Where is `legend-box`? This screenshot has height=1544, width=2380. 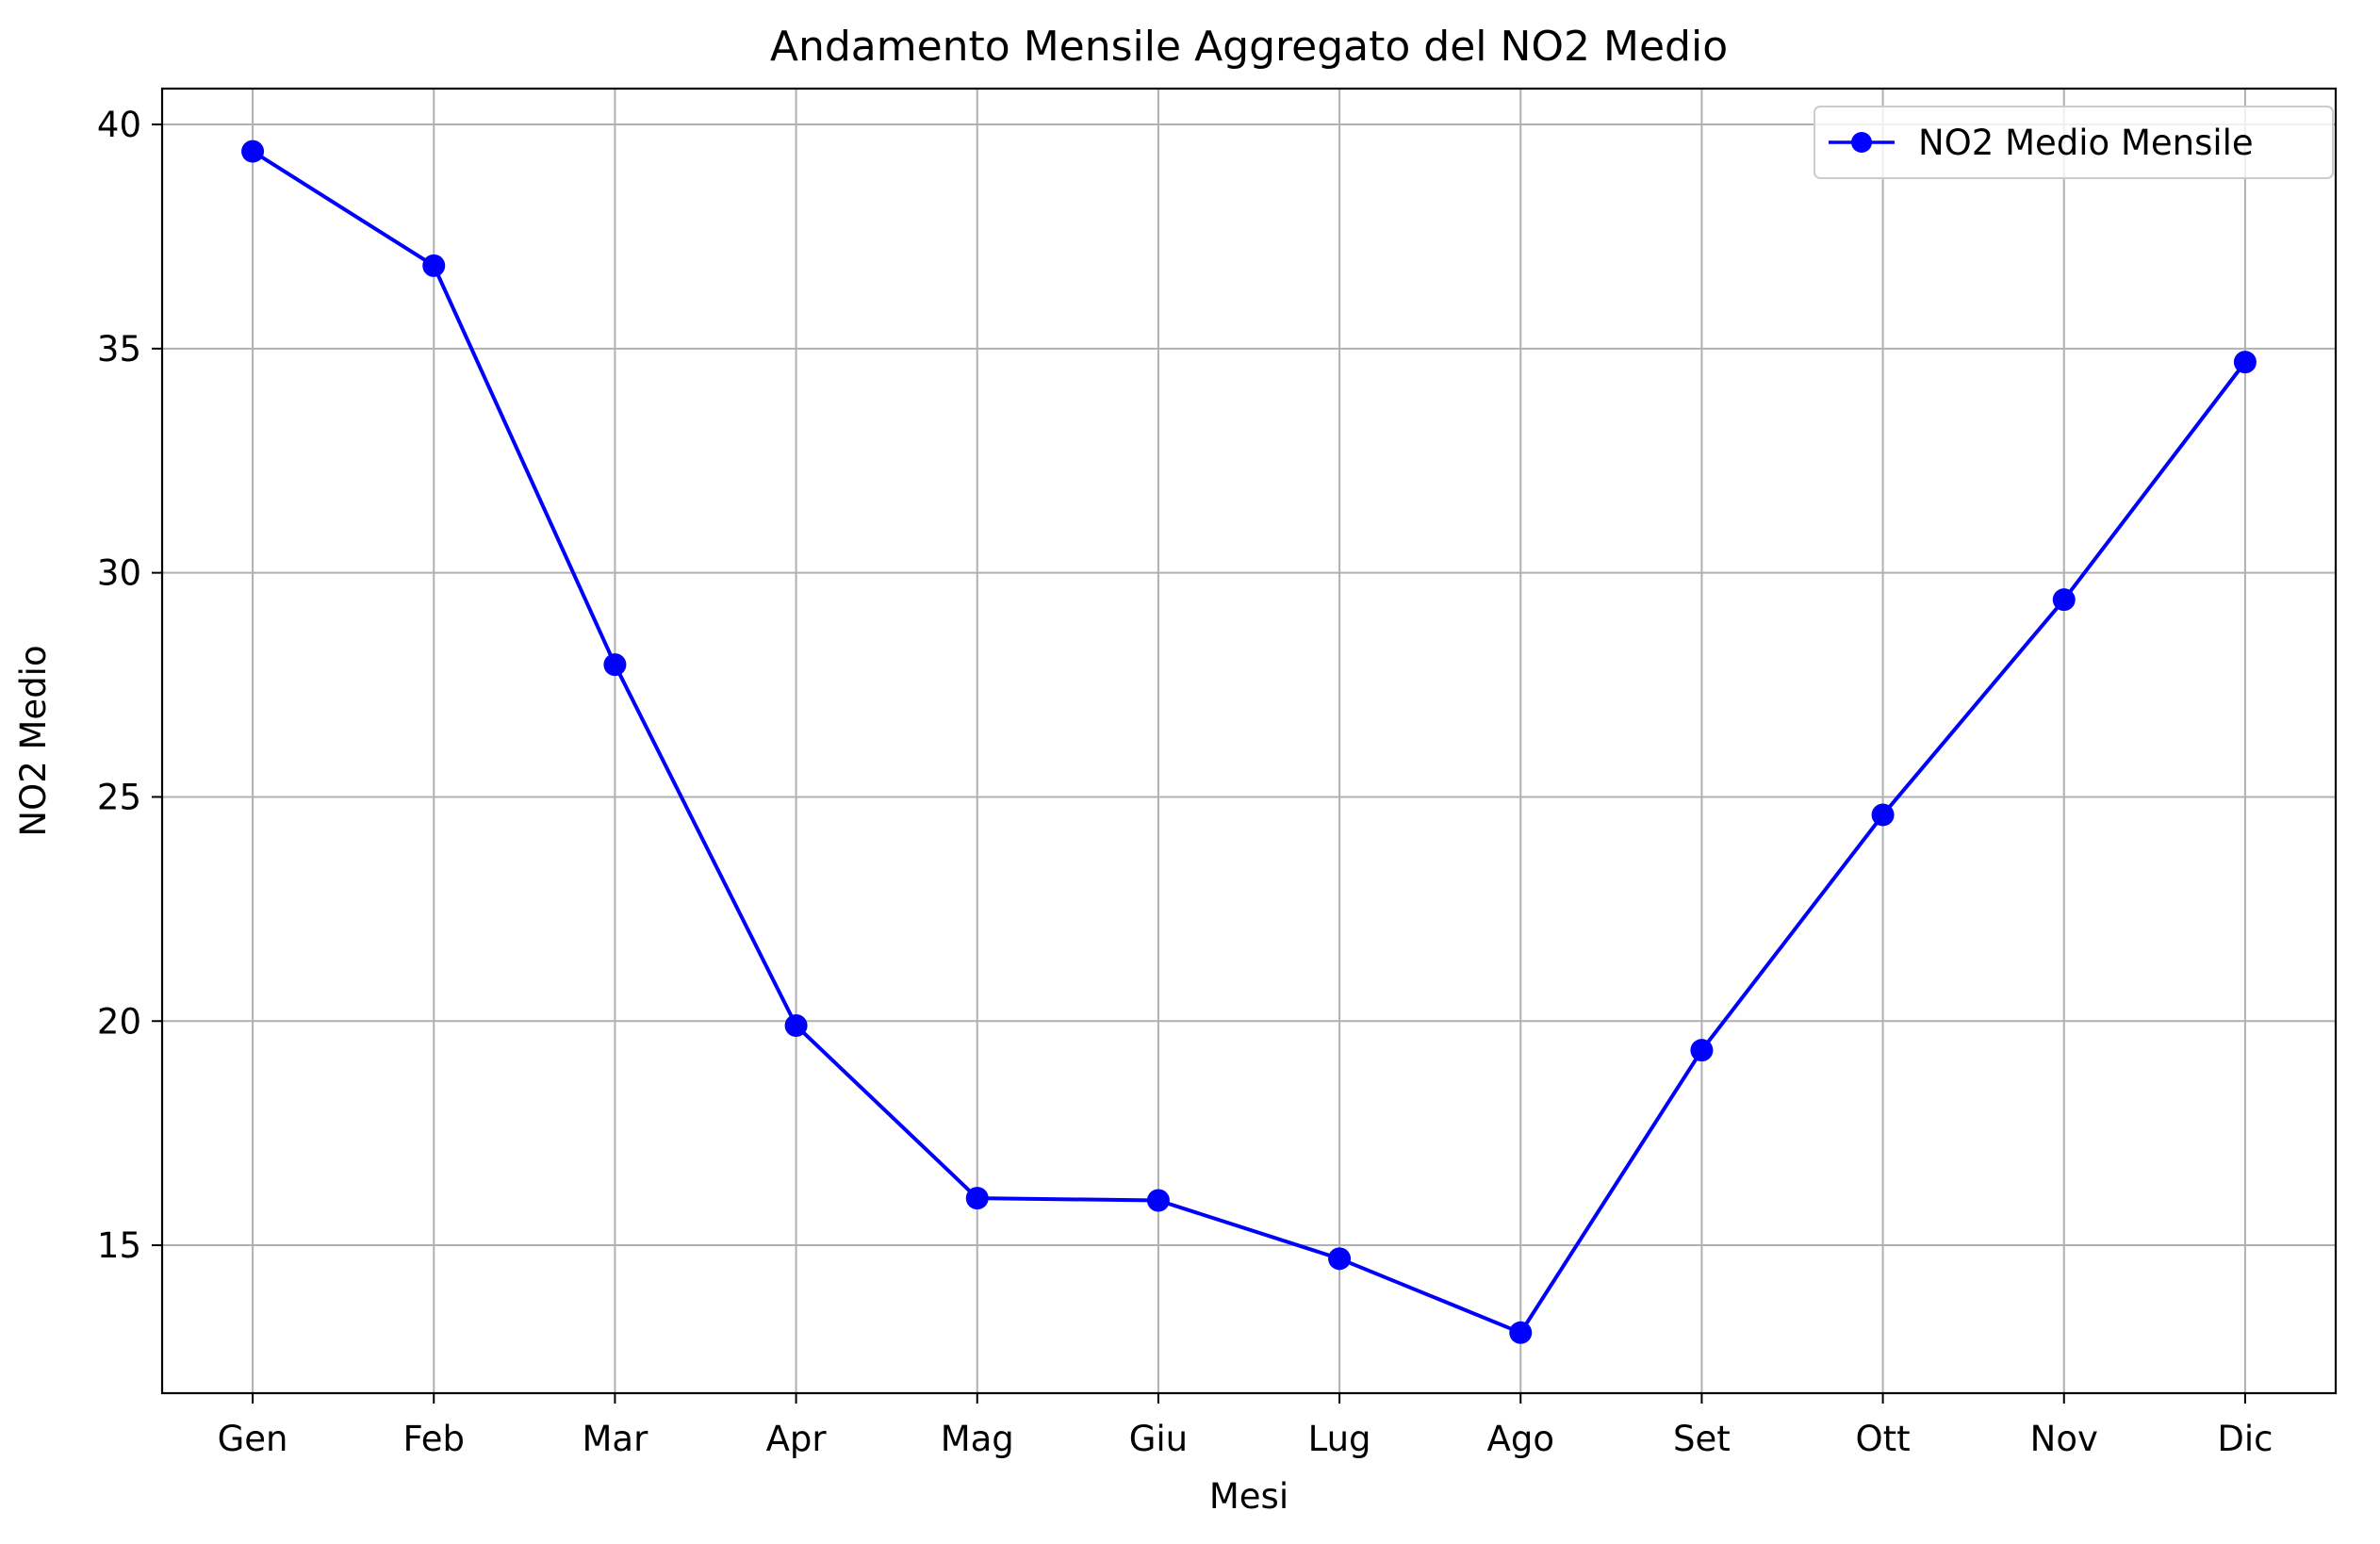 legend-box is located at coordinates (2074, 142).